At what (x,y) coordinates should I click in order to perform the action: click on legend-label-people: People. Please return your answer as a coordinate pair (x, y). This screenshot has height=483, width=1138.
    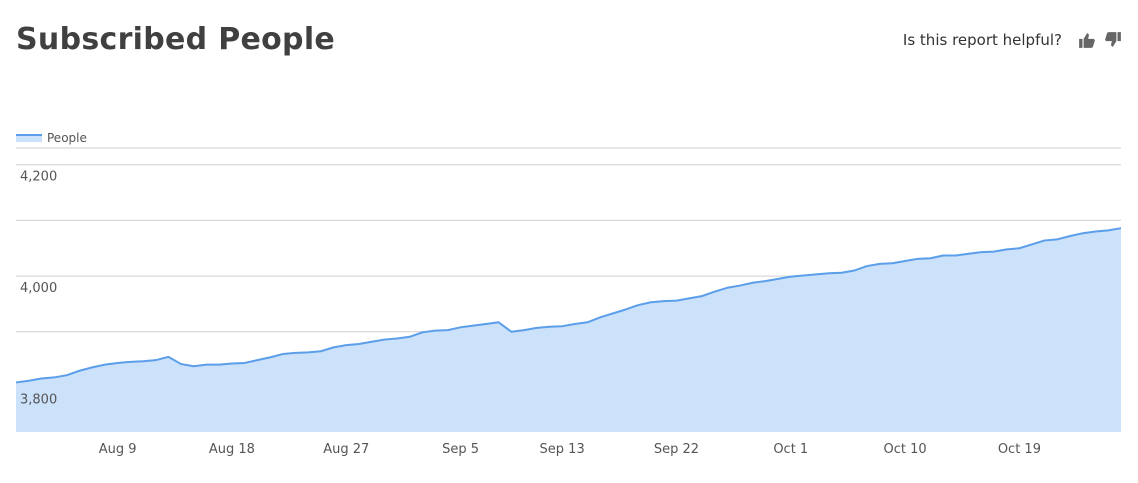
    Looking at the image, I should click on (67, 138).